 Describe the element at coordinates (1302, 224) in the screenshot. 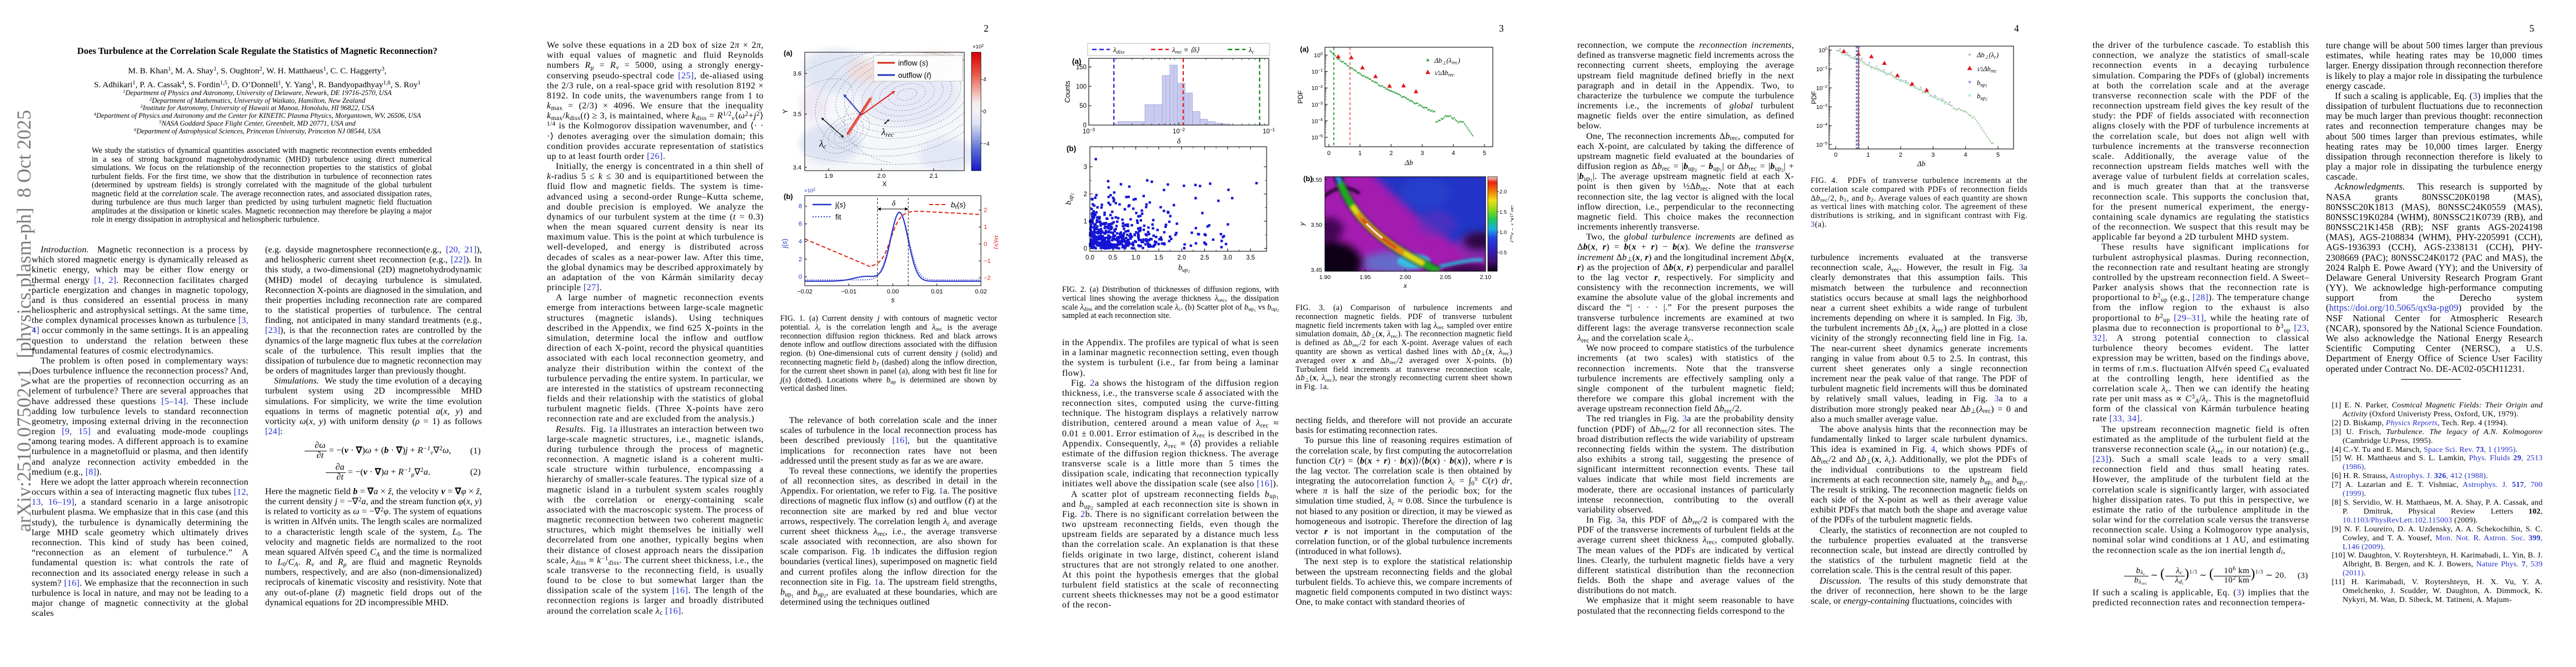

I see `svg-text: y` at that location.